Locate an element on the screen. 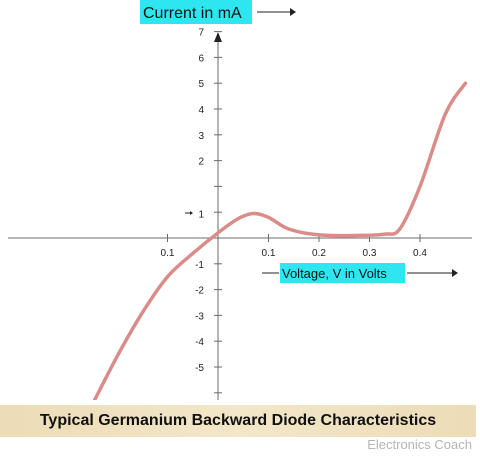 The height and width of the screenshot is (457, 480). watermark: Electronics Coach is located at coordinates (419, 444).